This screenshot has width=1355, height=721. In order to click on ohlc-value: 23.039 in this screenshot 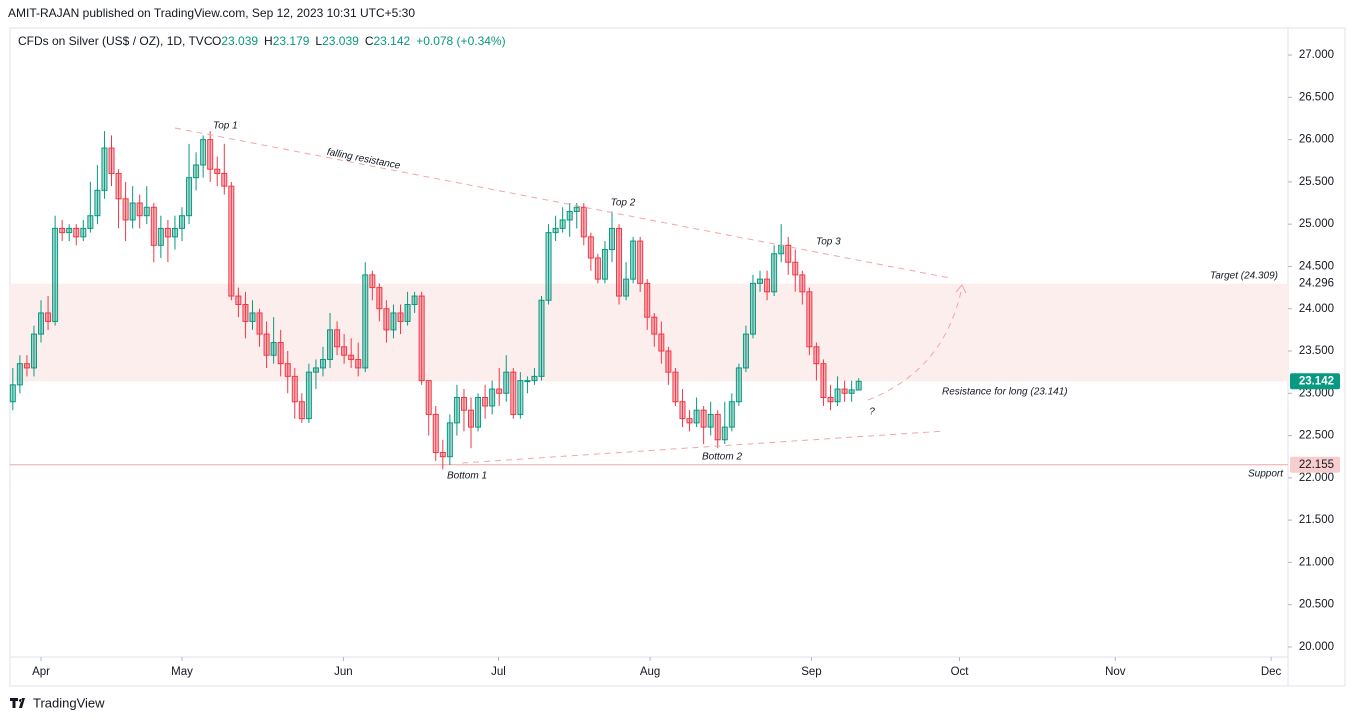, I will do `click(239, 41)`.